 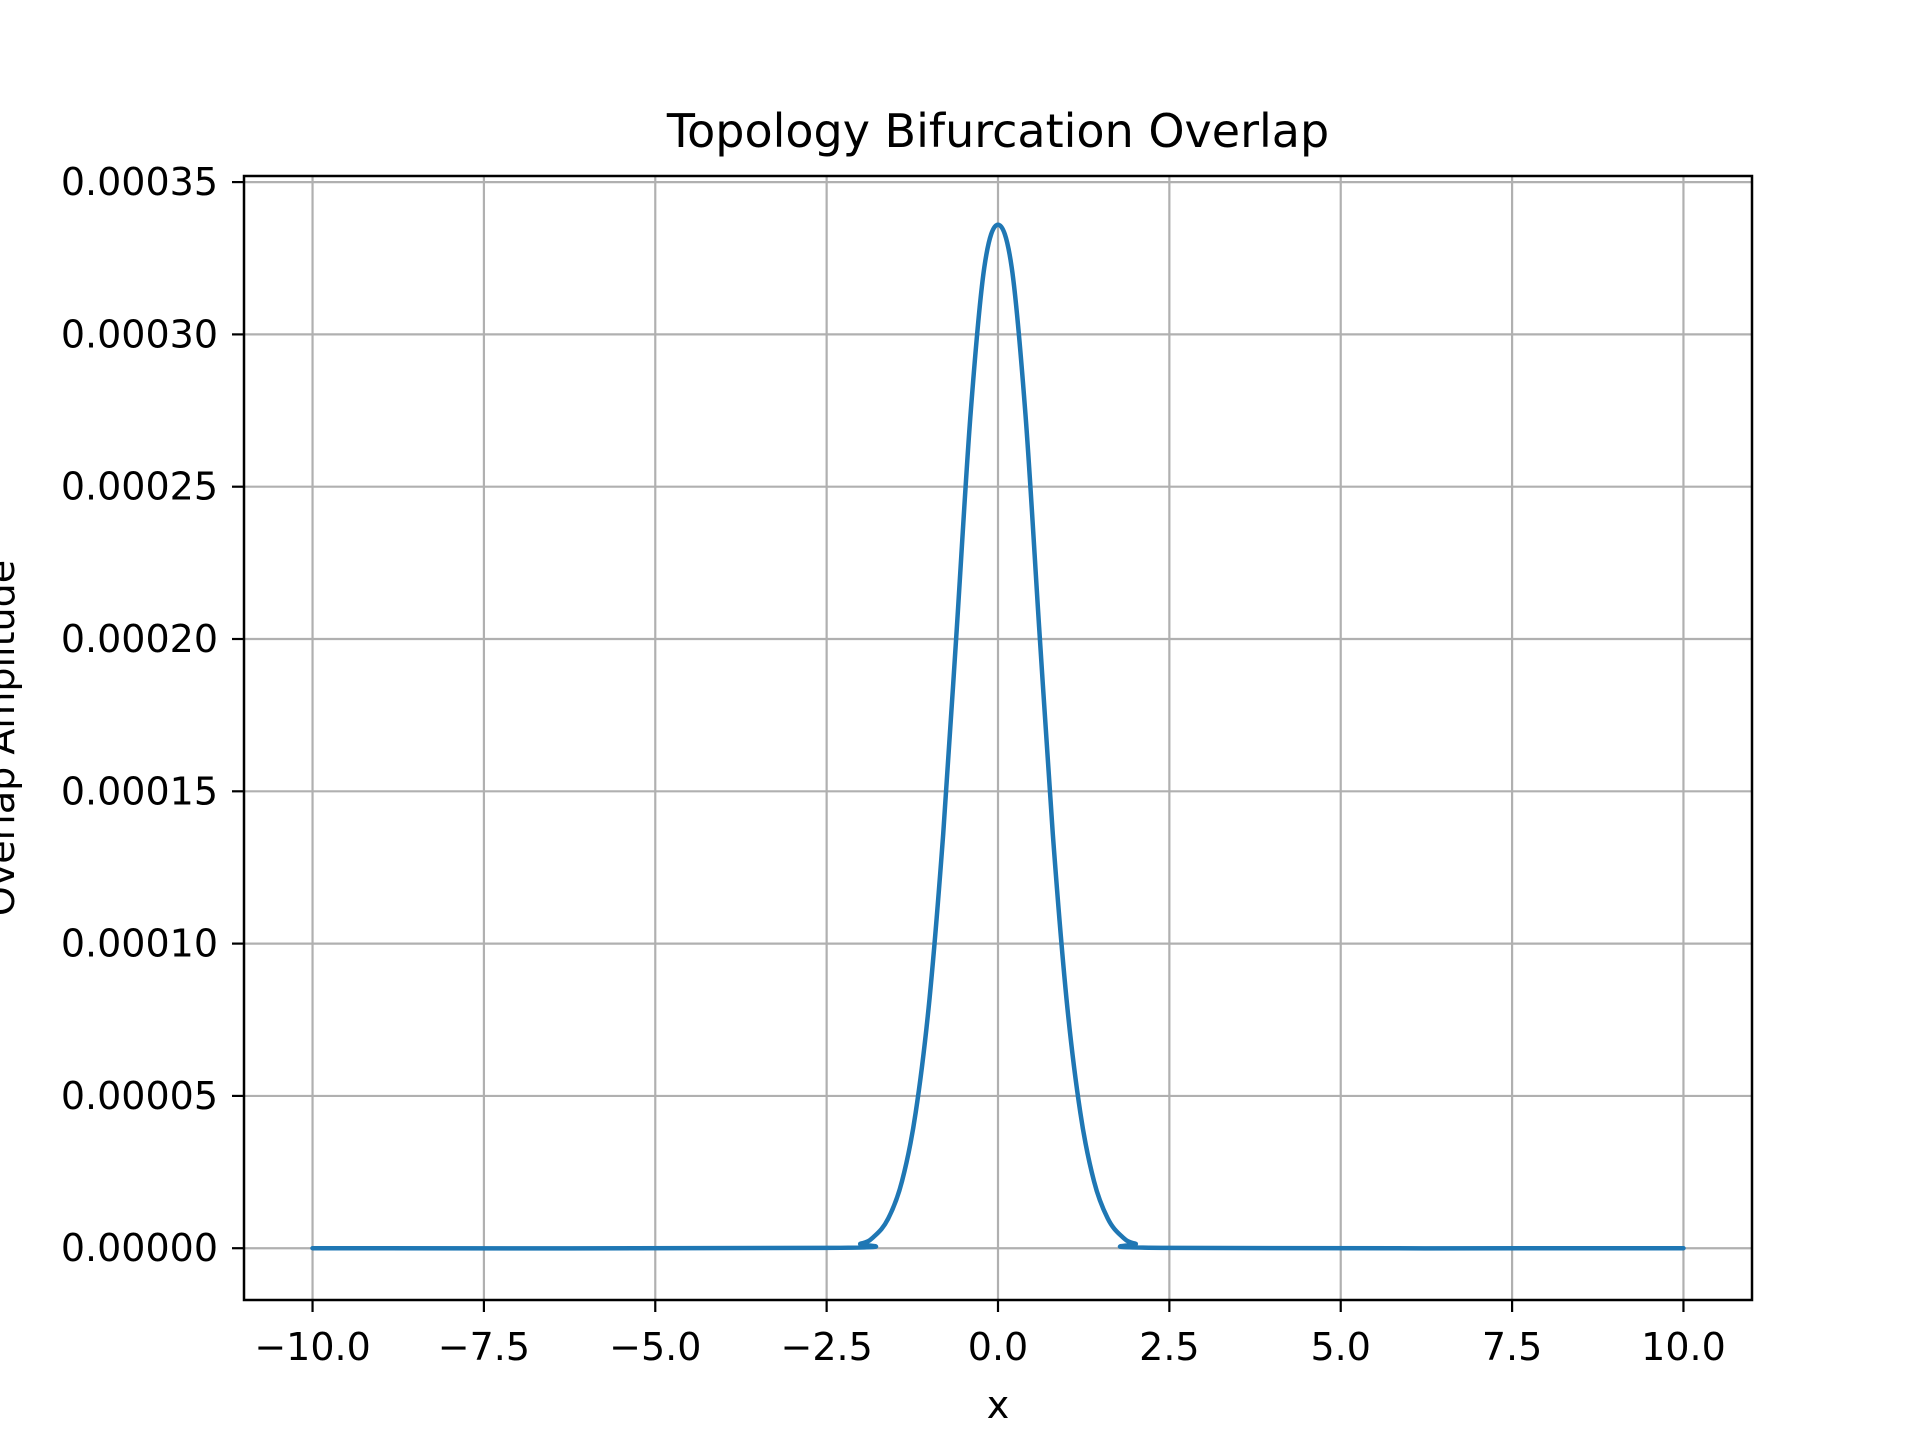 I want to click on x-tick-label: −2.5, so click(x=826, y=1347).